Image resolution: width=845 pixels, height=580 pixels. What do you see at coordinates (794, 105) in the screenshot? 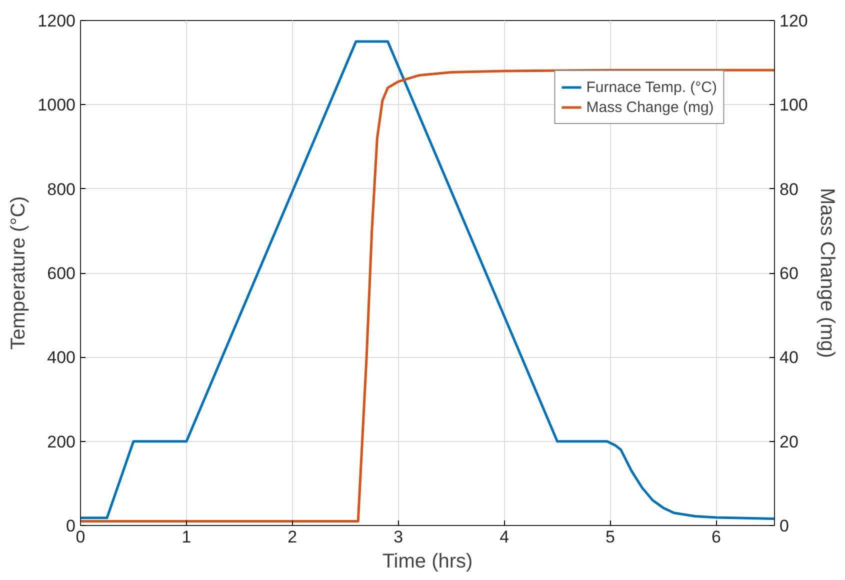
I see `y2-tick-label: 100` at bounding box center [794, 105].